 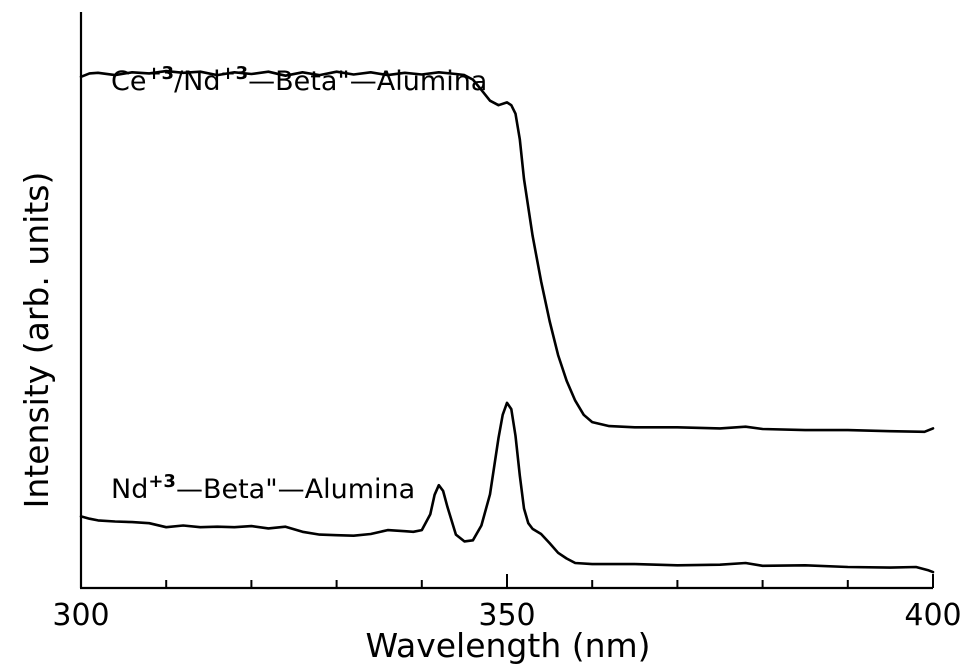 What do you see at coordinates (932, 615) in the screenshot?
I see `x-tick-label-400: 400` at bounding box center [932, 615].